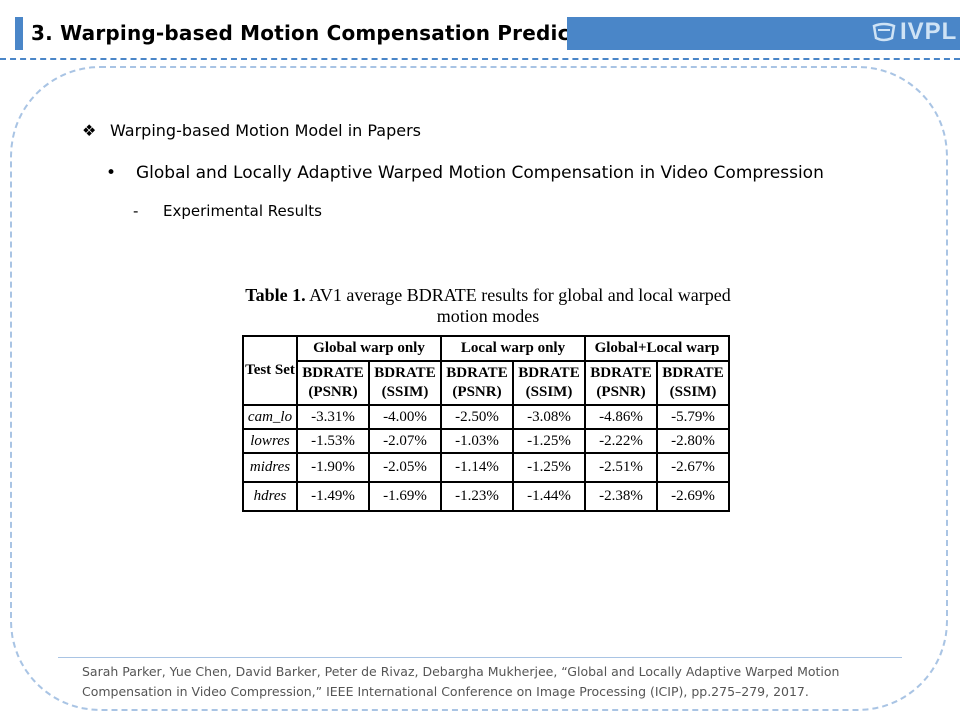  Describe the element at coordinates (270, 467) in the screenshot. I see `test-set-cell: midres` at that location.